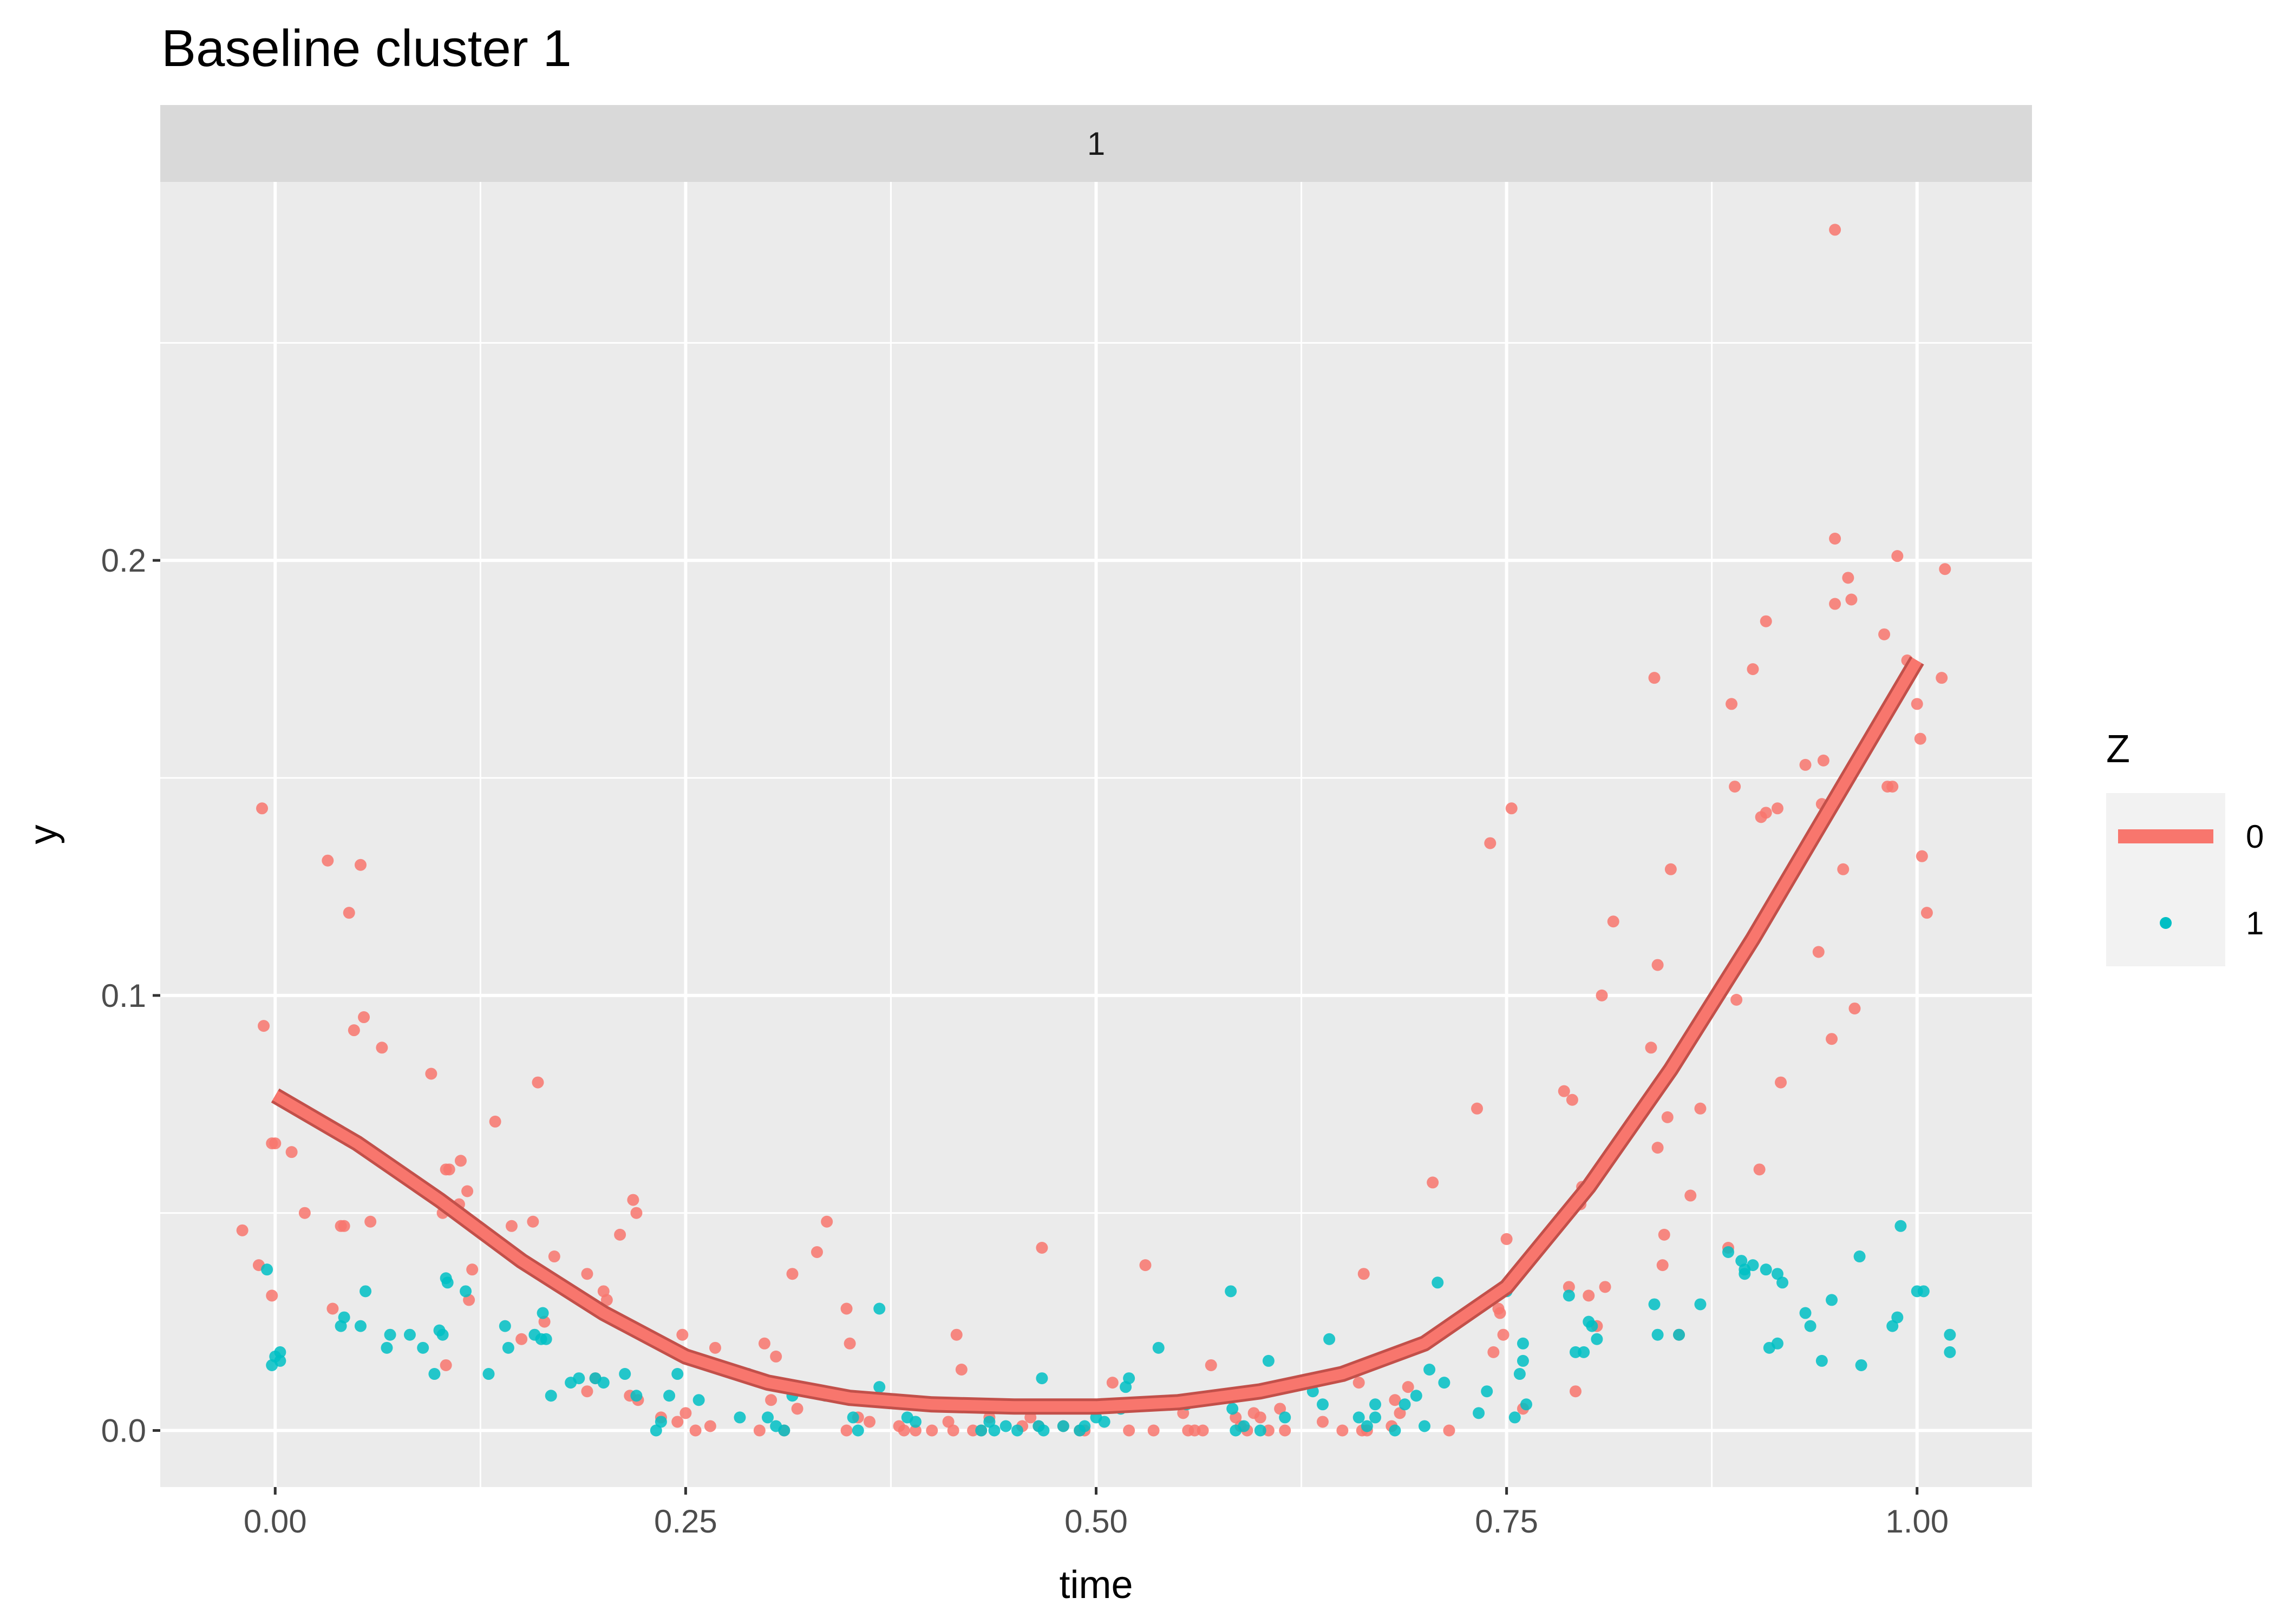  Describe the element at coordinates (2255, 837) in the screenshot. I see `legend-label: 0` at that location.